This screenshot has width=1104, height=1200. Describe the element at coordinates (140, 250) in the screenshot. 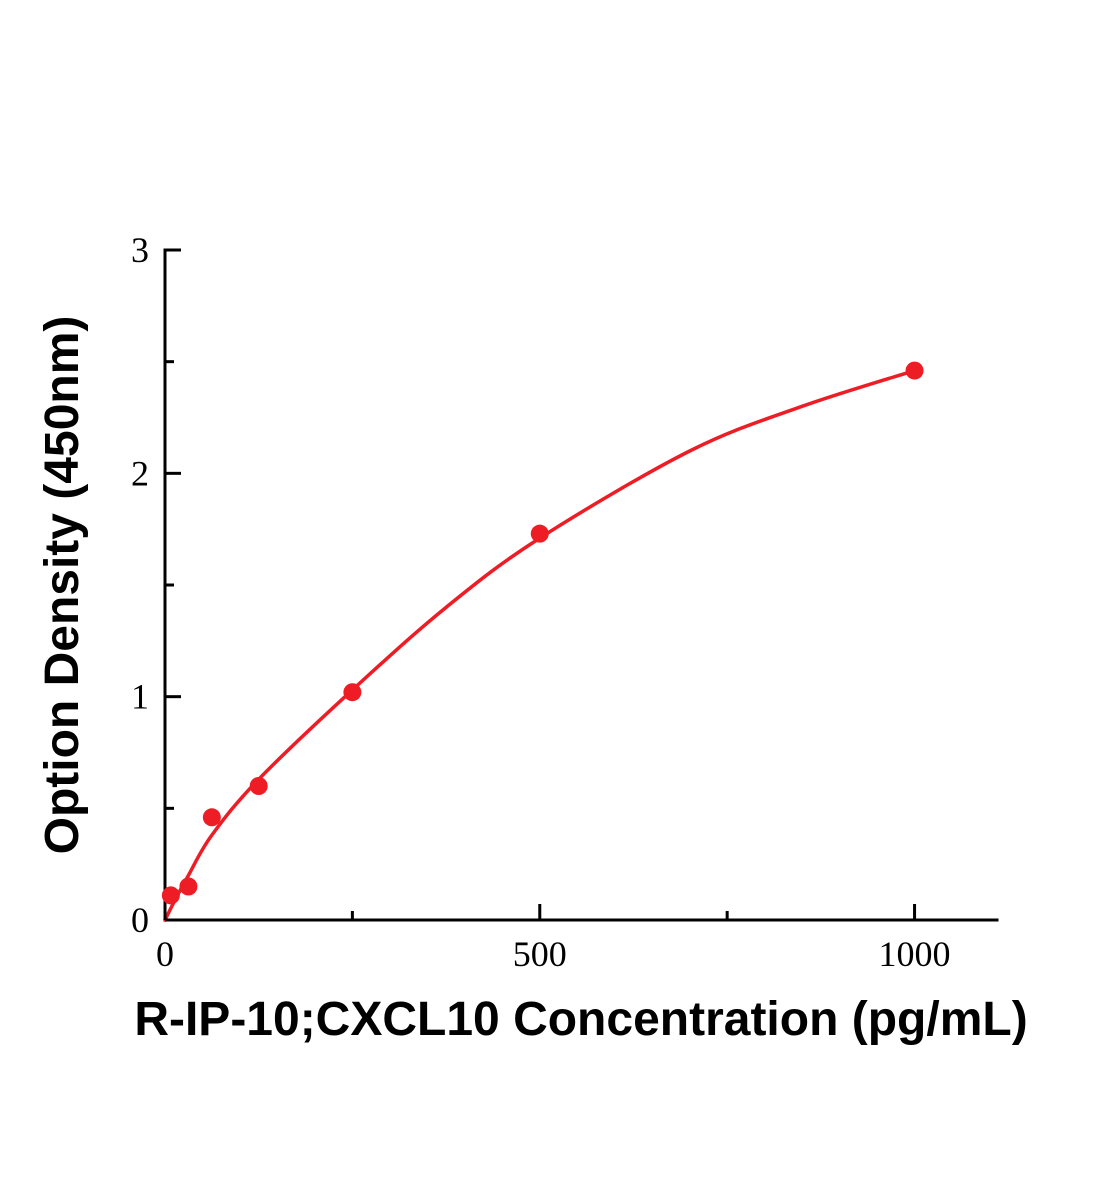

I see `y-tick-label: 3` at that location.